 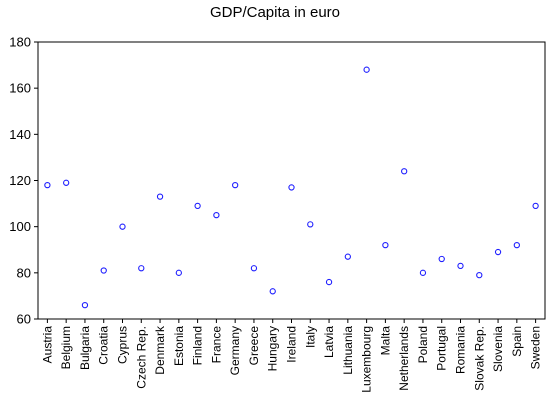 I want to click on y-tick-label: 160, so click(x=20, y=88).